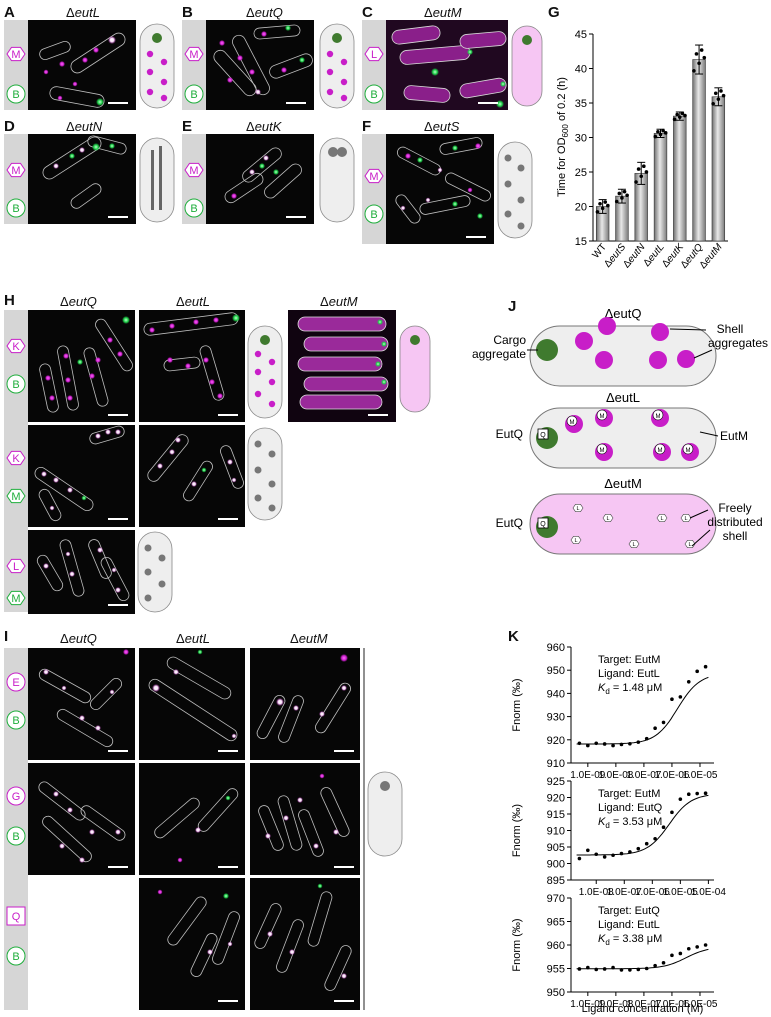  Describe the element at coordinates (587, 775) in the screenshot. I see `x-tick-label: 1.0E-09` at that location.